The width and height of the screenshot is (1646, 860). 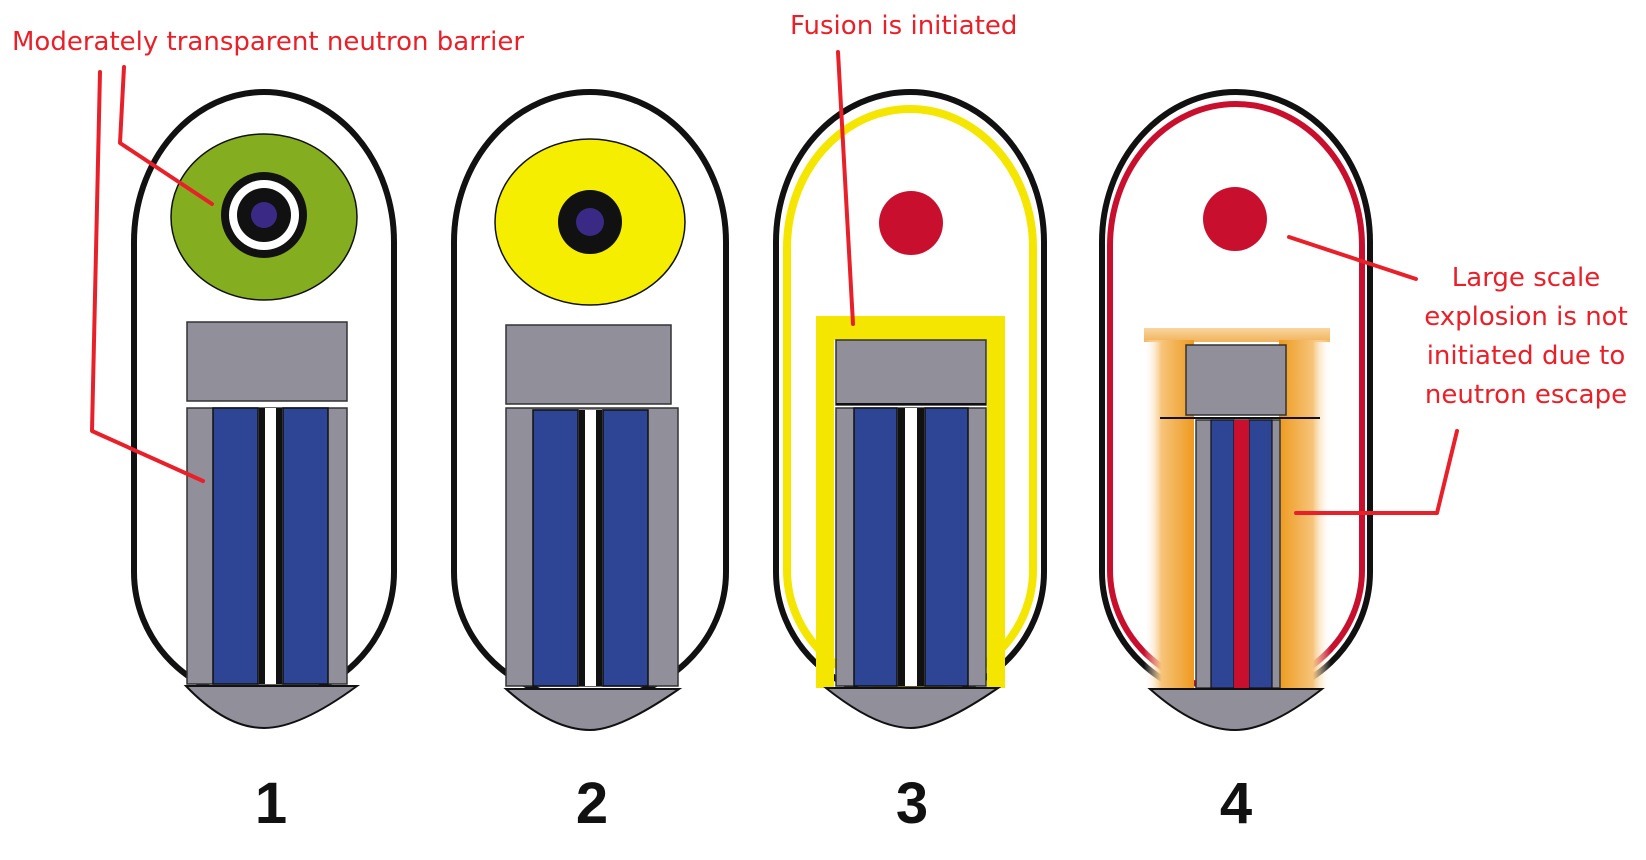 What do you see at coordinates (1237, 335) in the screenshot?
I see `neutron-escape-cap` at bounding box center [1237, 335].